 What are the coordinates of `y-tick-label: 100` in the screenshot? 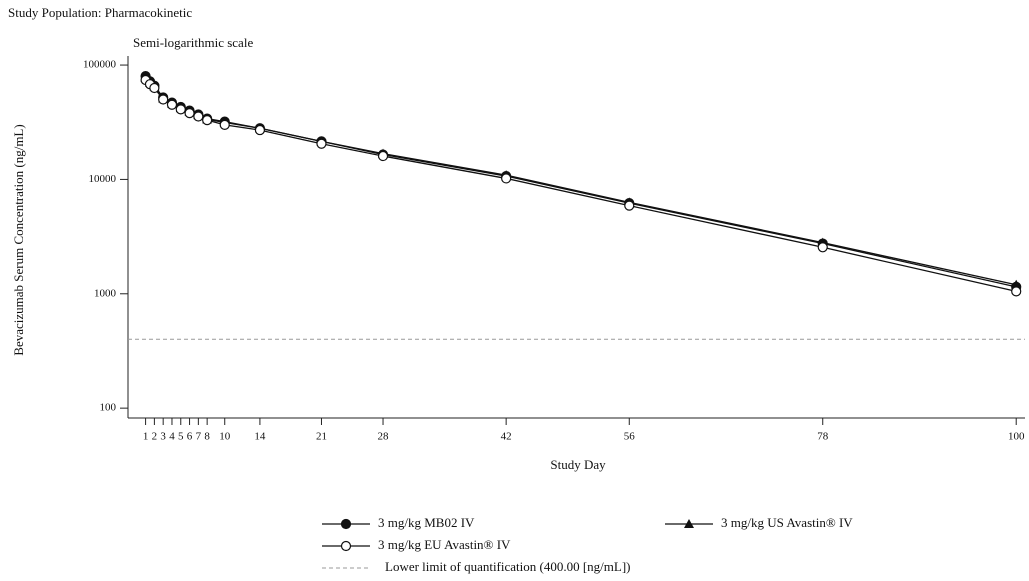 It's located at (108, 408).